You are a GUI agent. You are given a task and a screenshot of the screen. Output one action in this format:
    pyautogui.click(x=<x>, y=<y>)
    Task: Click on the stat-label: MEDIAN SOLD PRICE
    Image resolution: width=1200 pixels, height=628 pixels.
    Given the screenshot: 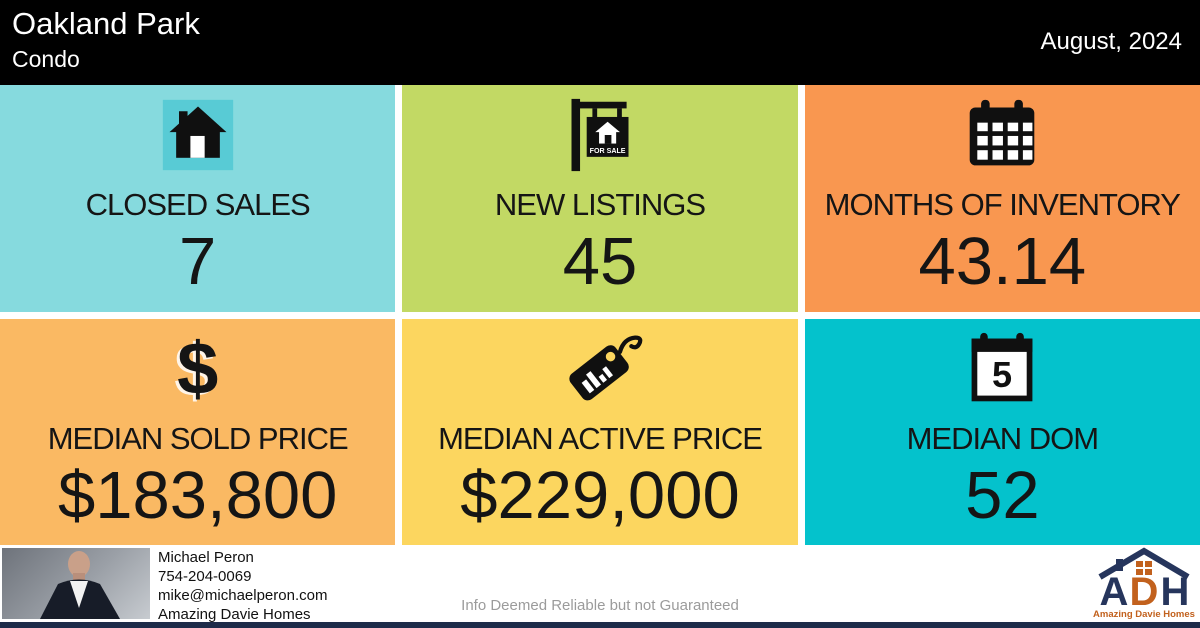 What is the action you would take?
    pyautogui.click(x=198, y=438)
    